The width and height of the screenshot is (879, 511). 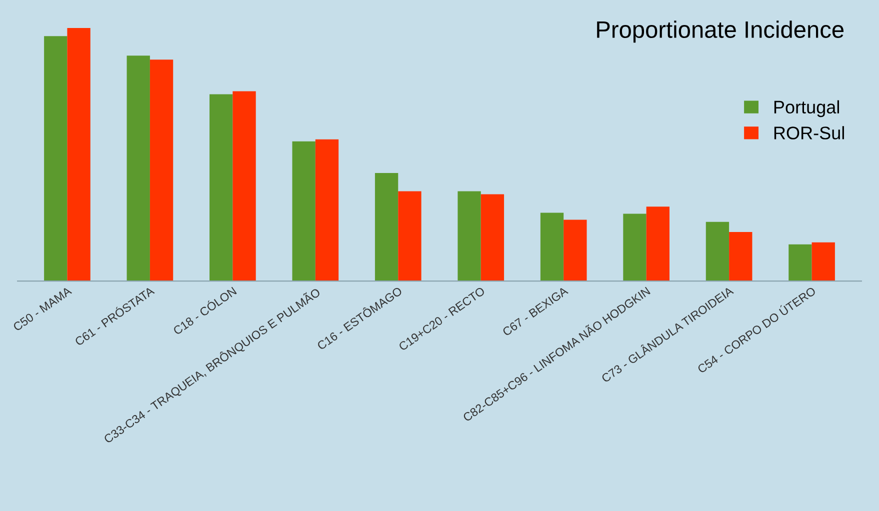 What do you see at coordinates (806, 109) in the screenshot?
I see `legend-label: Portugal` at bounding box center [806, 109].